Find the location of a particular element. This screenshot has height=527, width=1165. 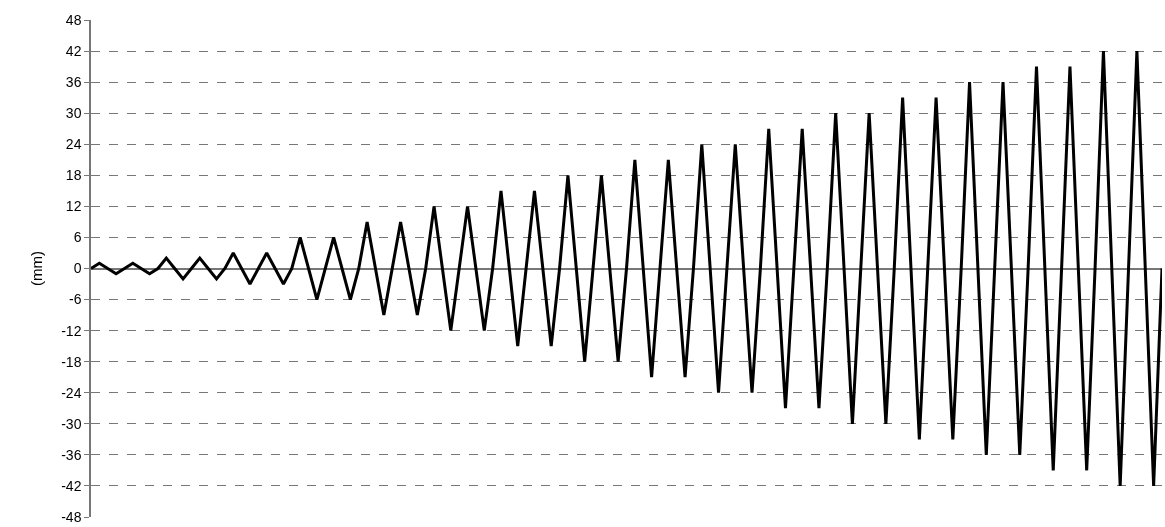

y-tick-label: 36 is located at coordinates (73, 82).